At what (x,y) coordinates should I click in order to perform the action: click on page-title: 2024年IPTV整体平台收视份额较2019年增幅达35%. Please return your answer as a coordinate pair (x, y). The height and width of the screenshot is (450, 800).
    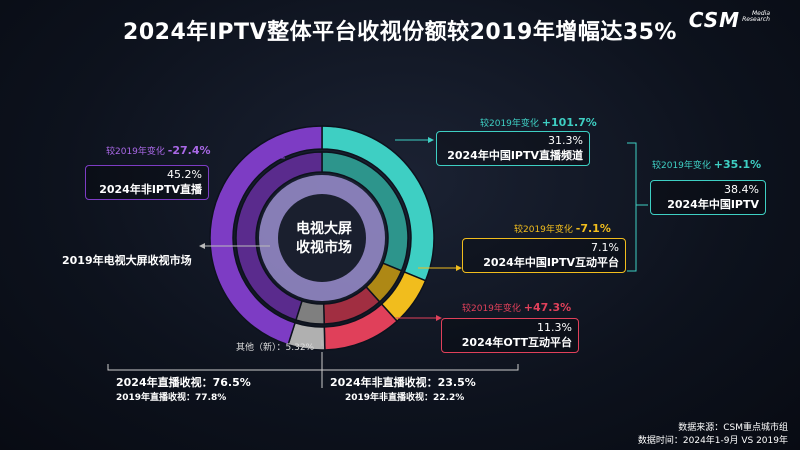
    Looking at the image, I should click on (400, 32).